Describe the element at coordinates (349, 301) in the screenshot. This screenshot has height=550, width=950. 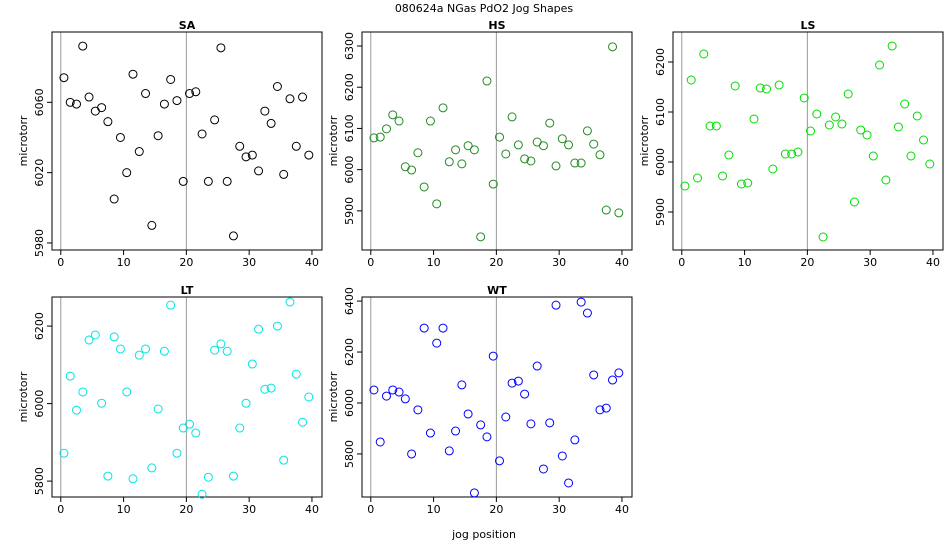
I see `y-tick-label: 6400` at that location.